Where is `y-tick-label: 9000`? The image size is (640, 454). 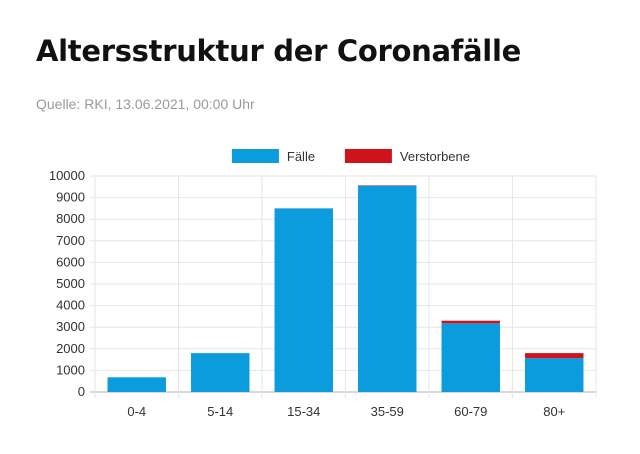
y-tick-label: 9000 is located at coordinates (70, 197).